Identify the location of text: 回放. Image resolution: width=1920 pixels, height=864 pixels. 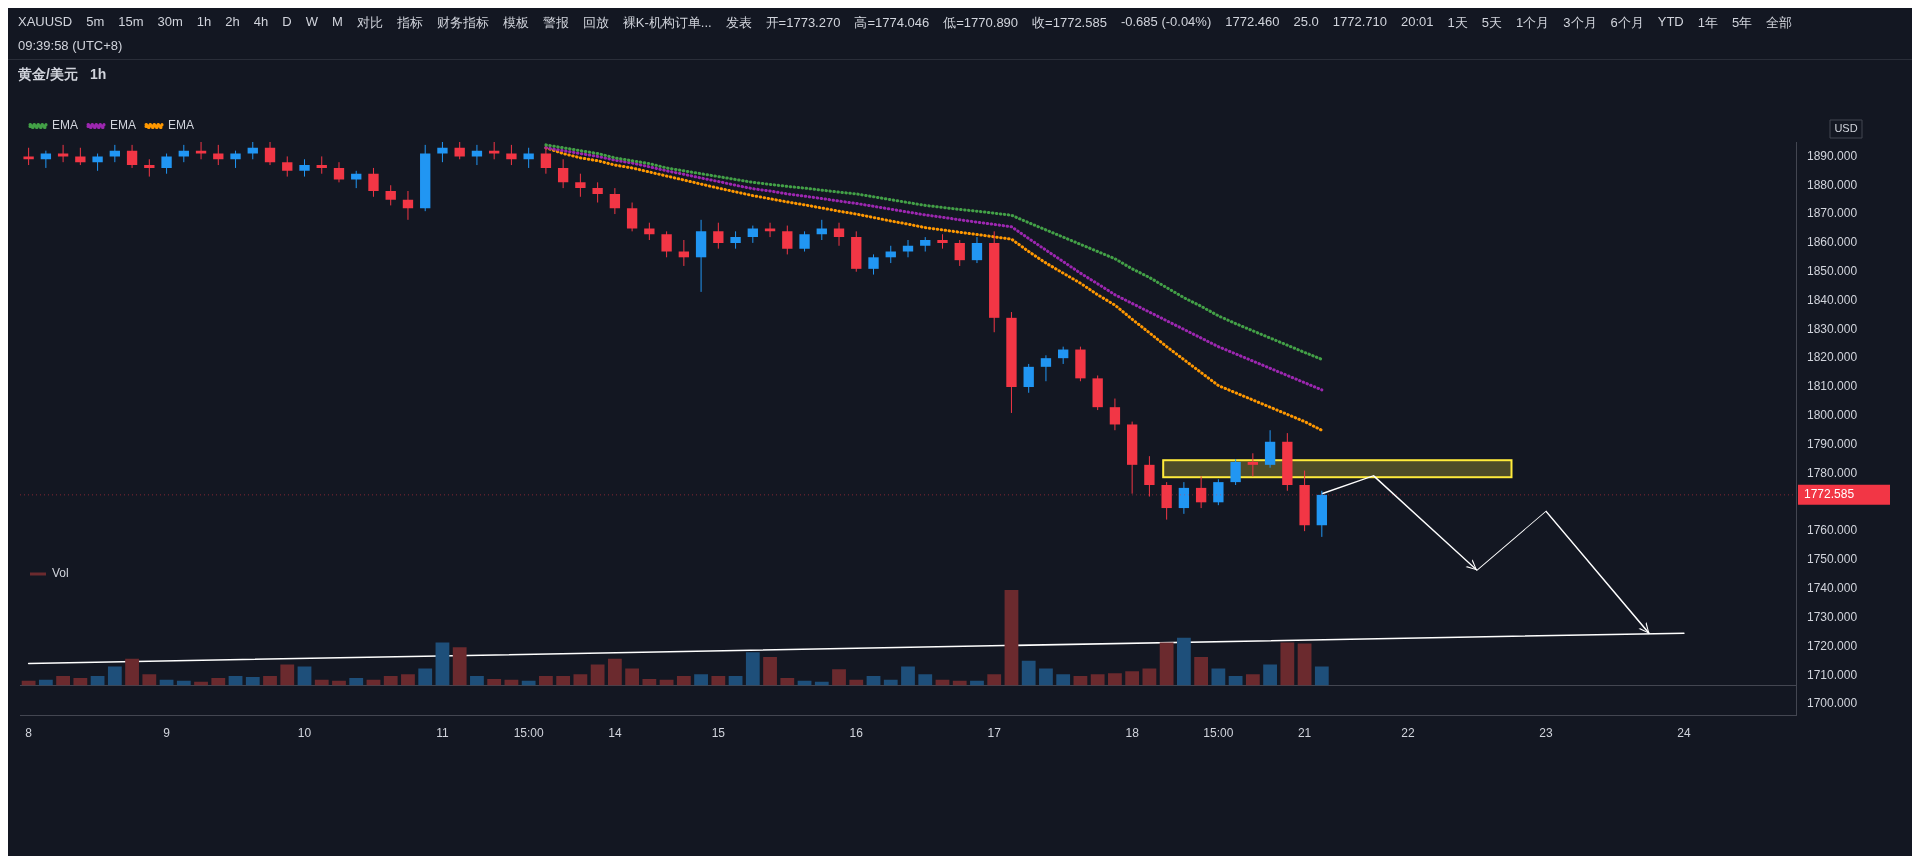
(595, 23).